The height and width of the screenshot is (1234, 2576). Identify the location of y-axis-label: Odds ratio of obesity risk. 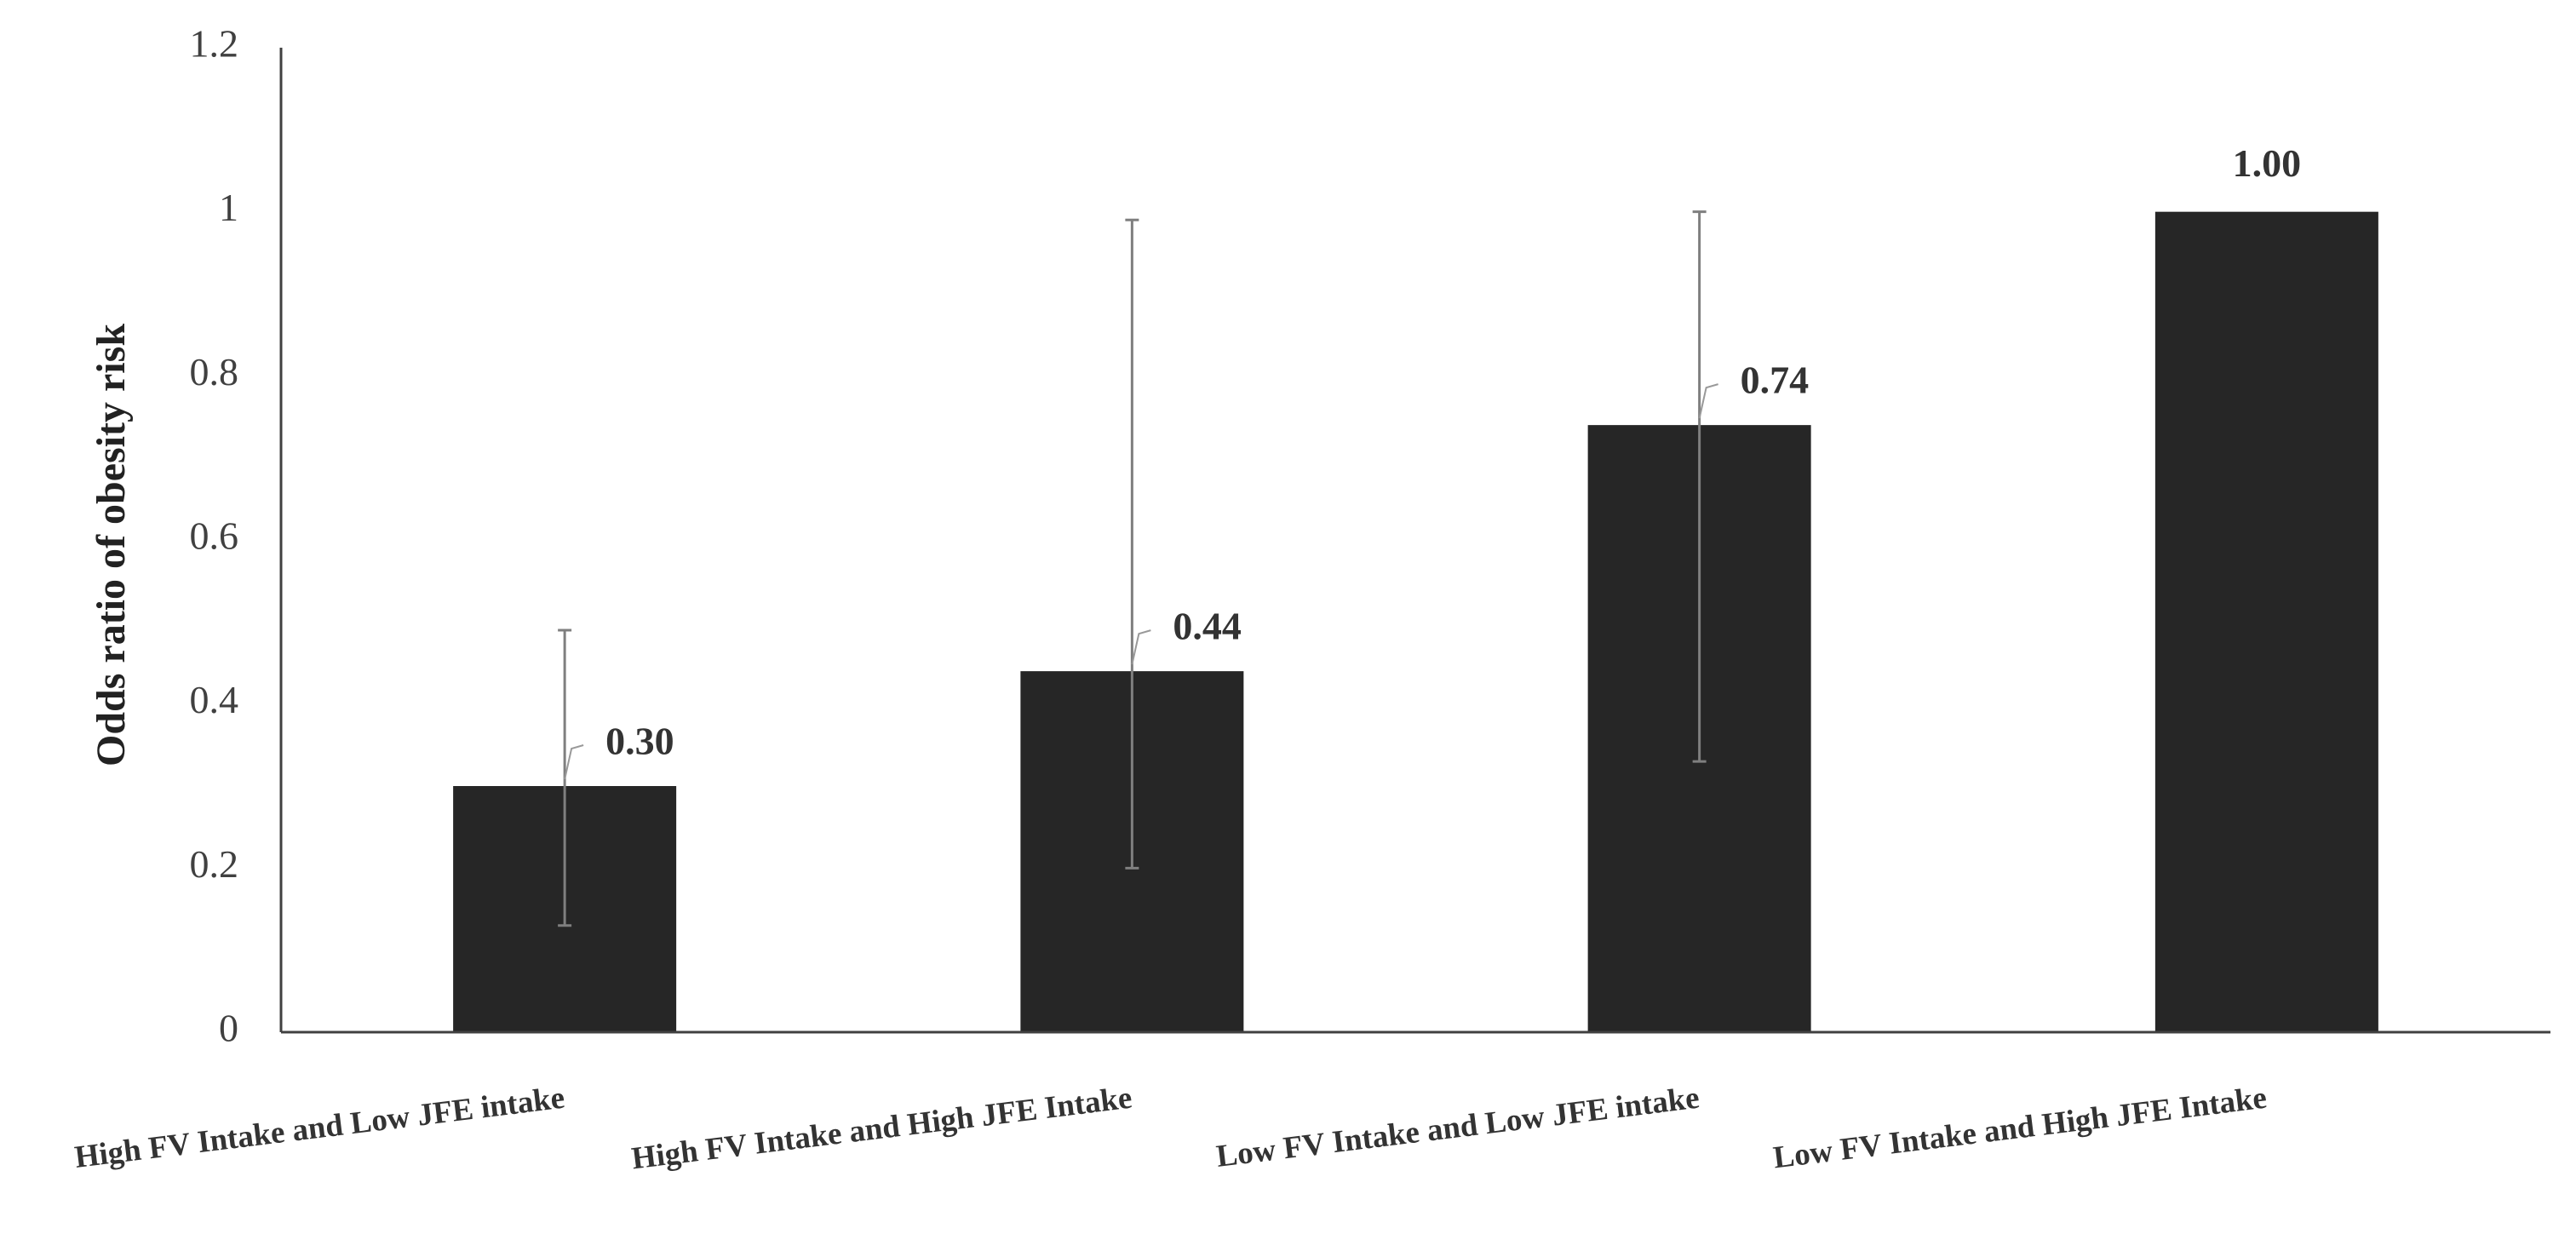
(111, 545).